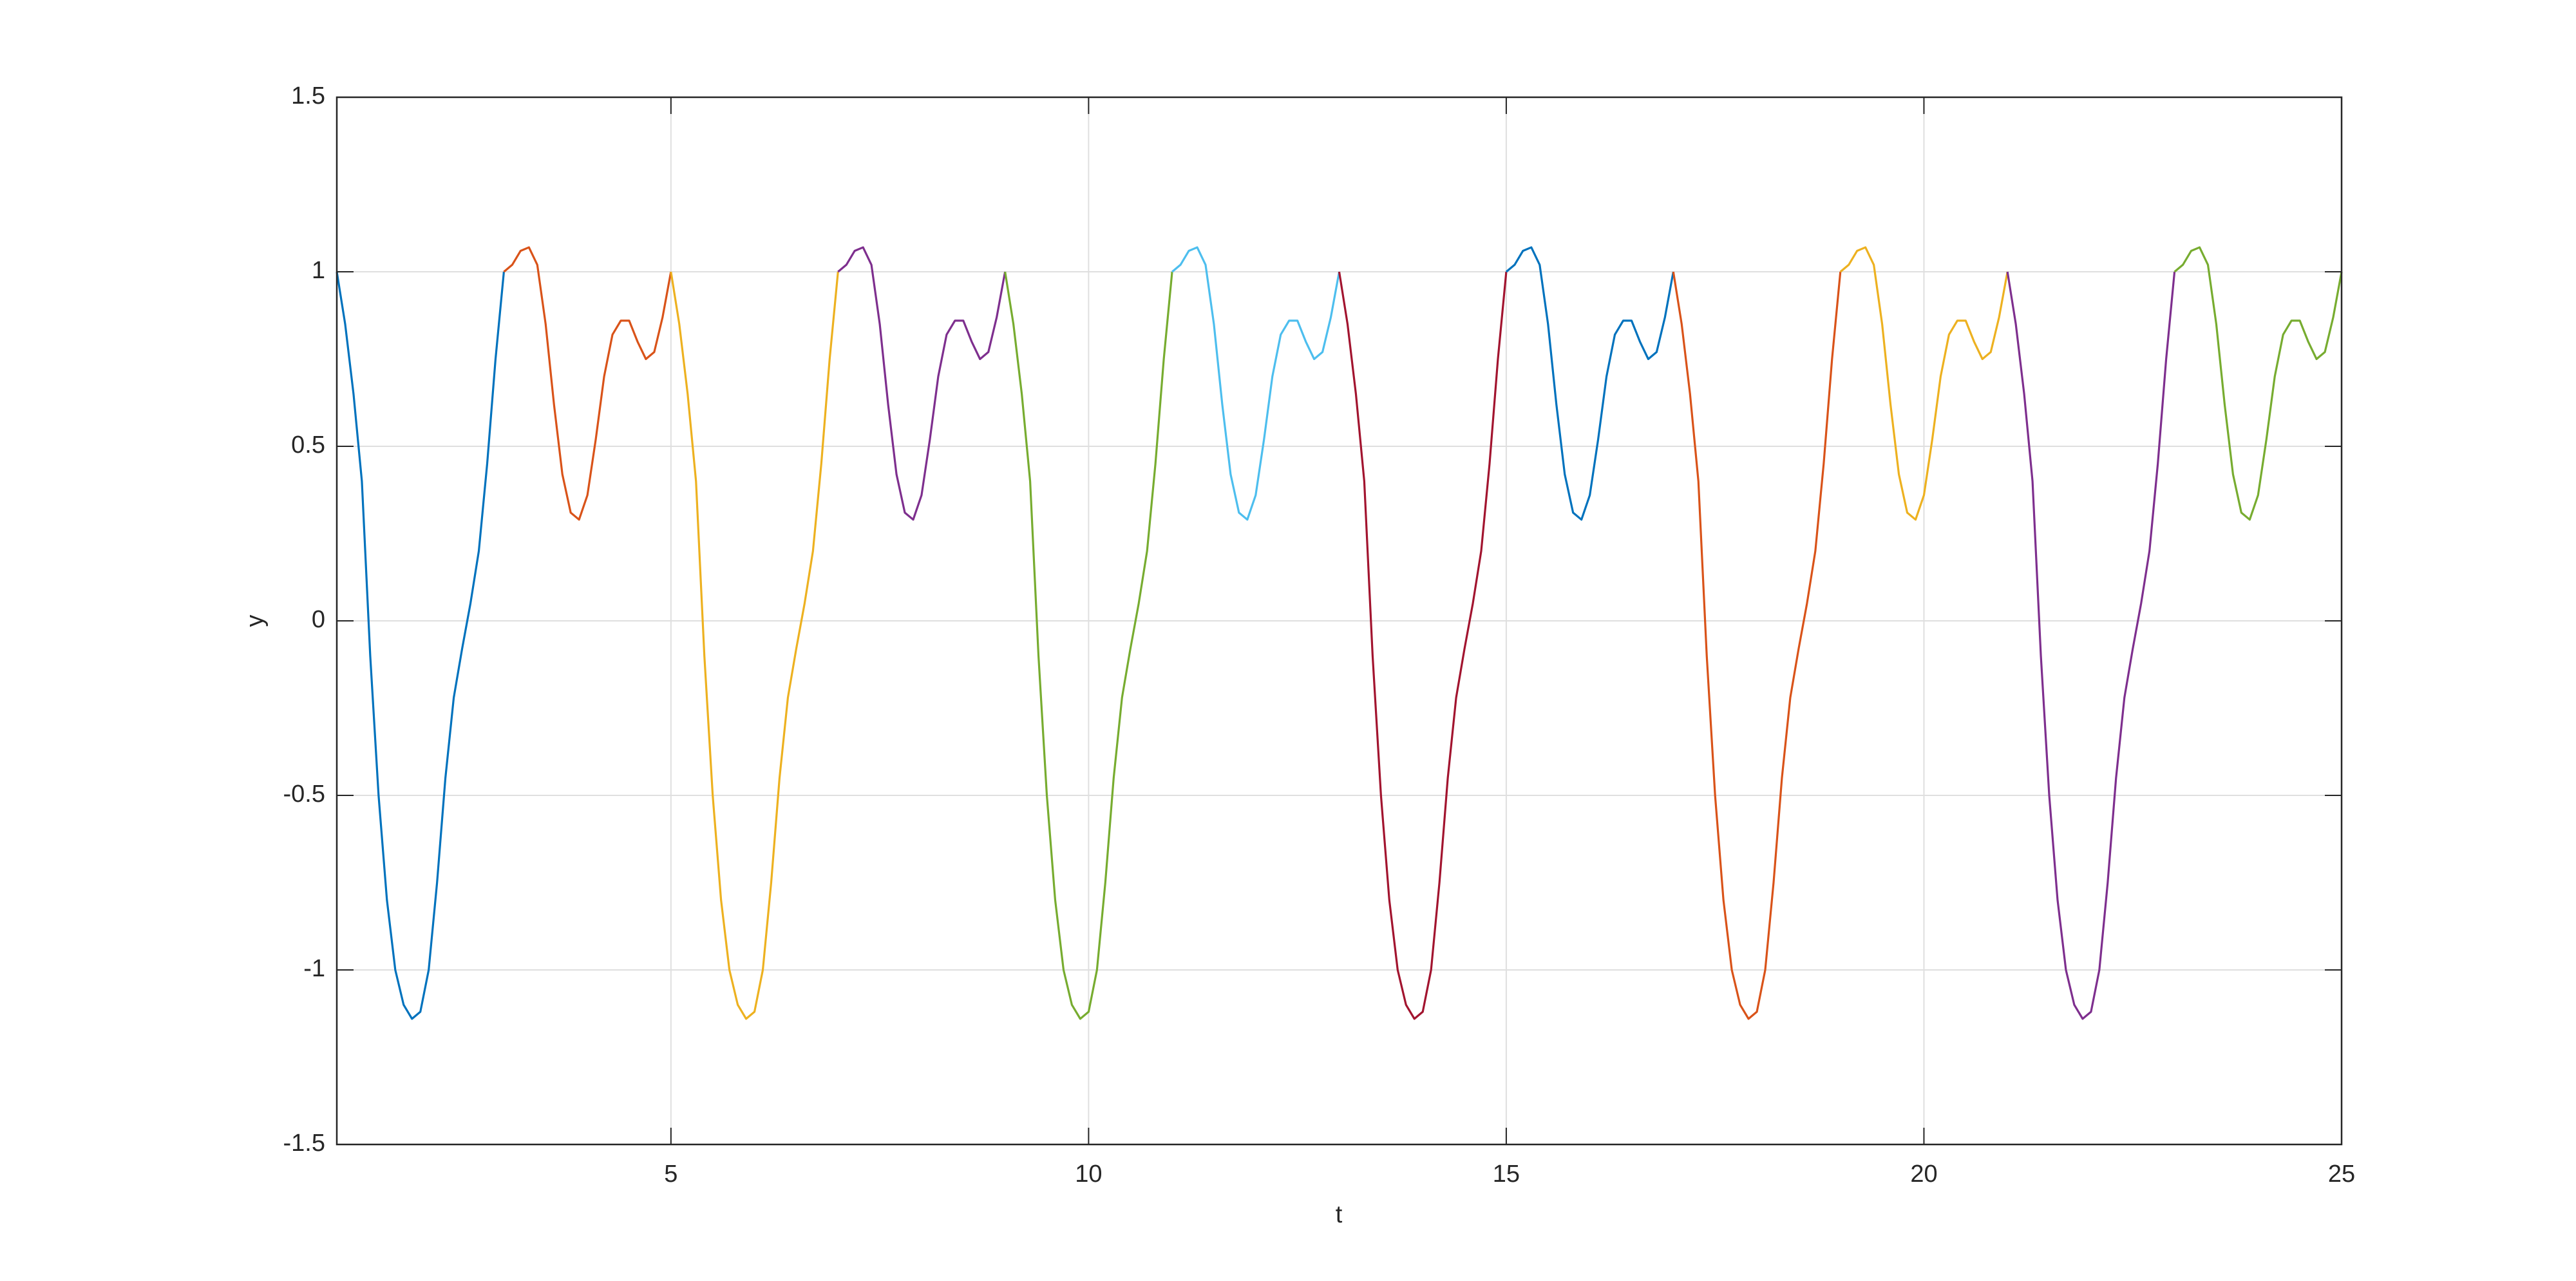  I want to click on x-tick-label: 25, so click(2341, 1174).